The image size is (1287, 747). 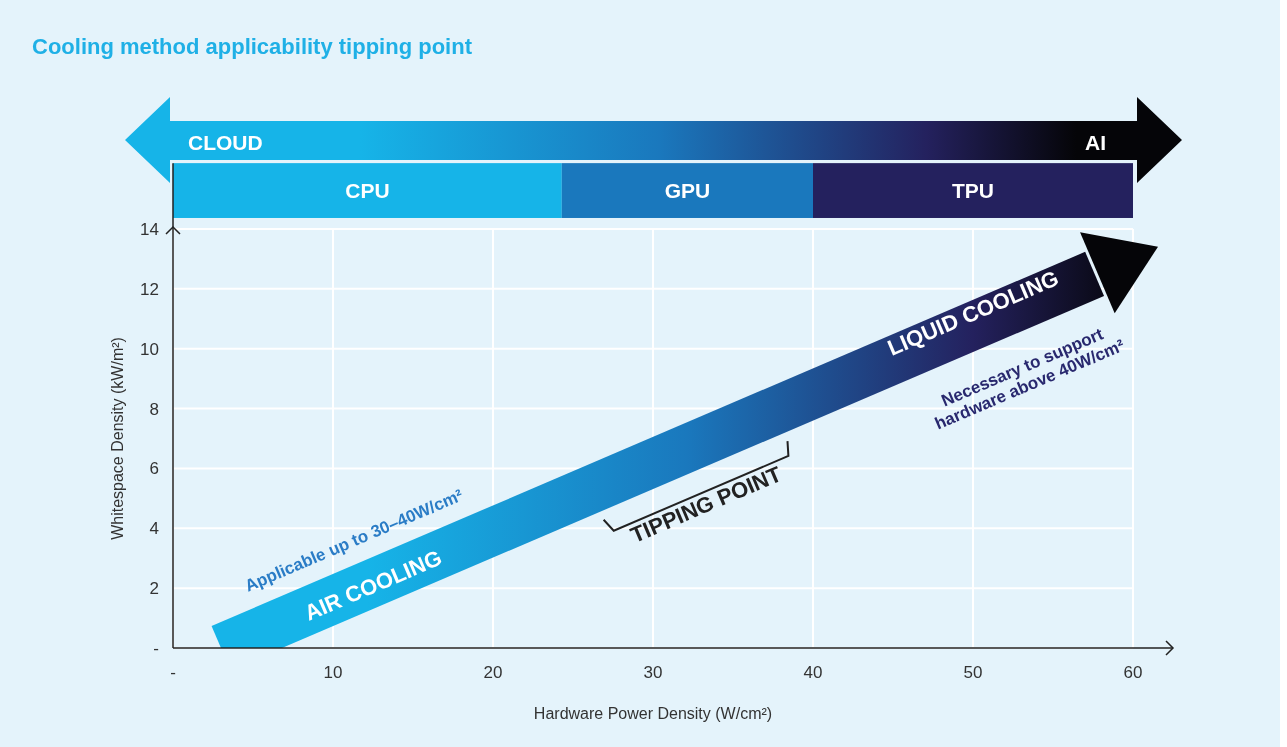 What do you see at coordinates (333, 672) in the screenshot?
I see `x-tick-label: 10` at bounding box center [333, 672].